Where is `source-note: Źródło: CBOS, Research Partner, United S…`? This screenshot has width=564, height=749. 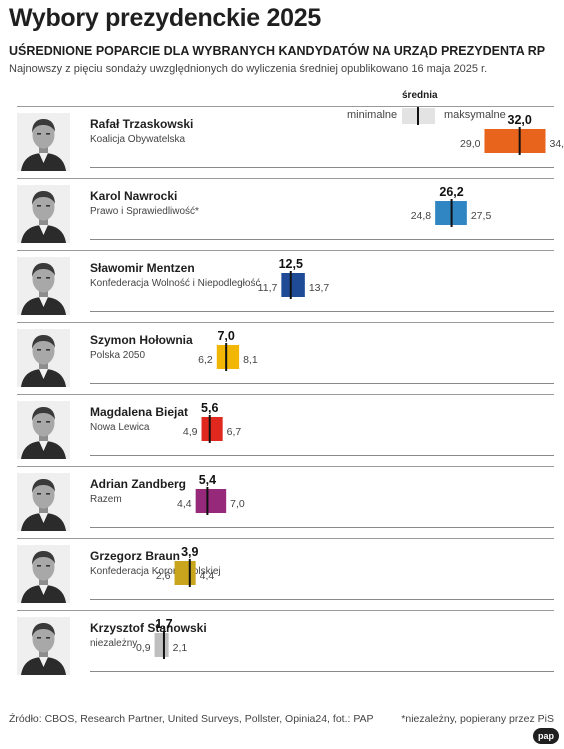 source-note: Źródło: CBOS, Research Partner, United S… is located at coordinates (191, 719).